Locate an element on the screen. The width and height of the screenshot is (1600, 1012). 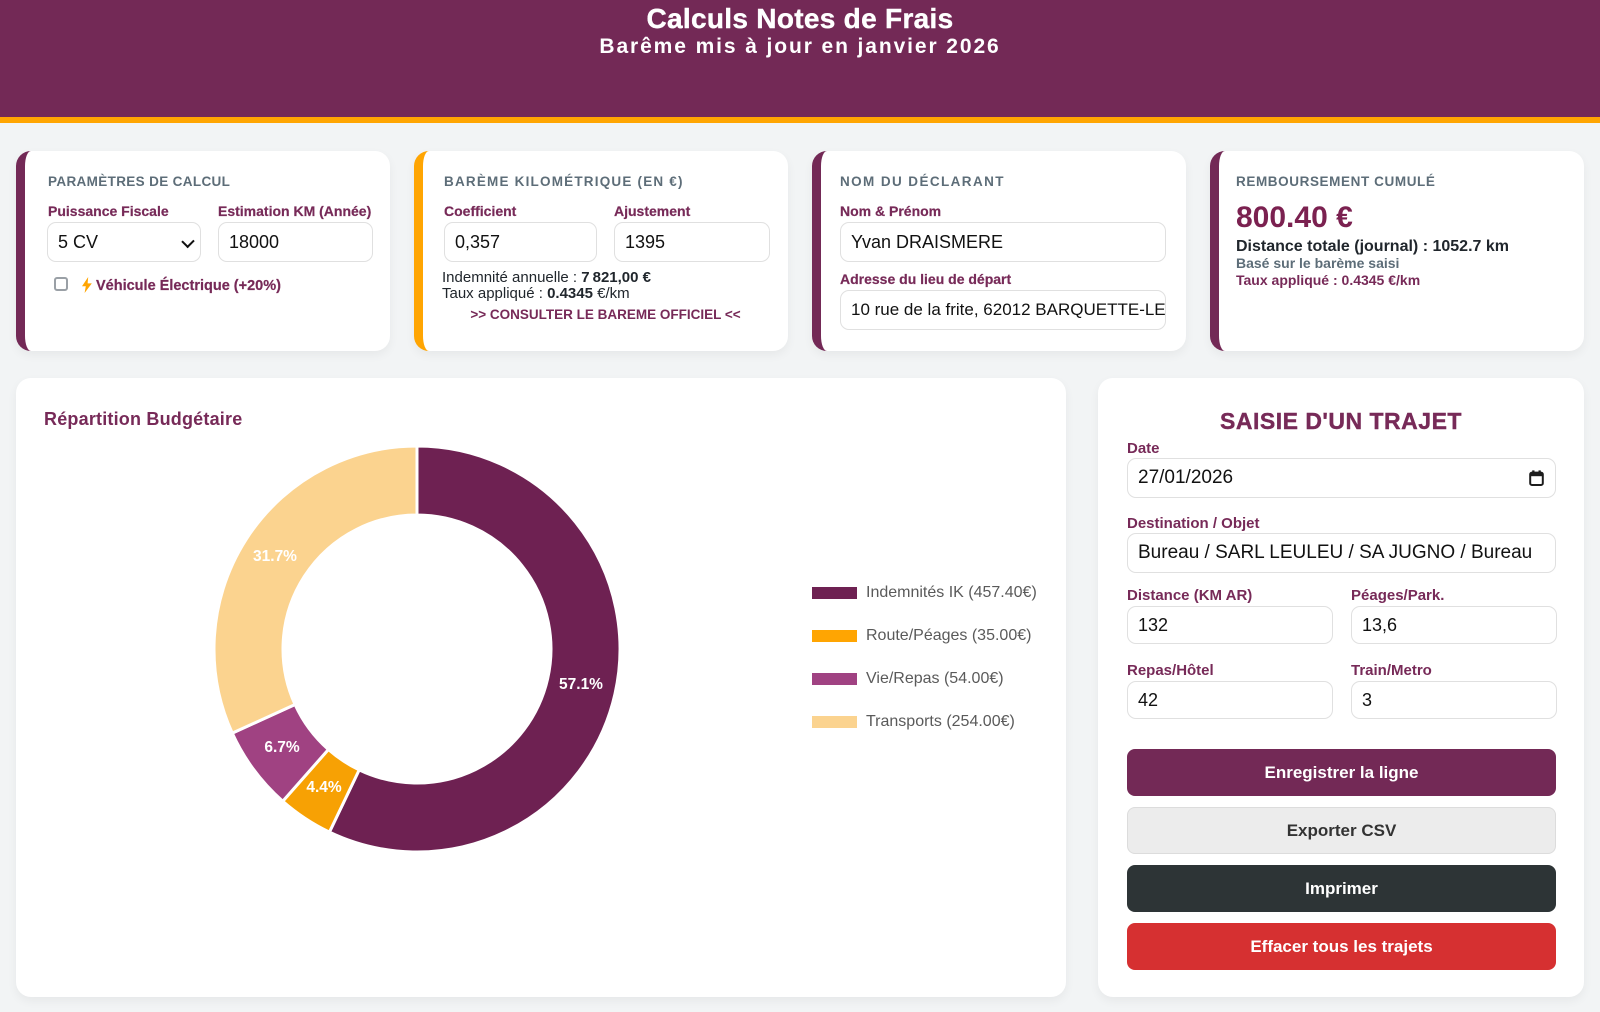
svg-text: 4.4% is located at coordinates (324, 787).